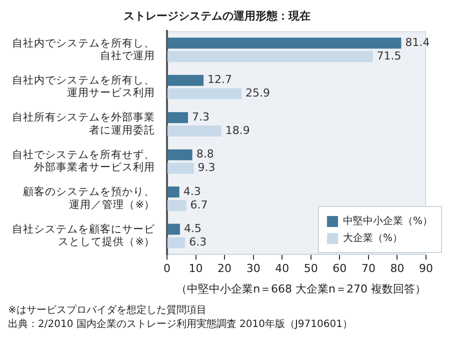  What do you see at coordinates (237, 130) in the screenshot?
I see `data-label: 18.9` at bounding box center [237, 130].